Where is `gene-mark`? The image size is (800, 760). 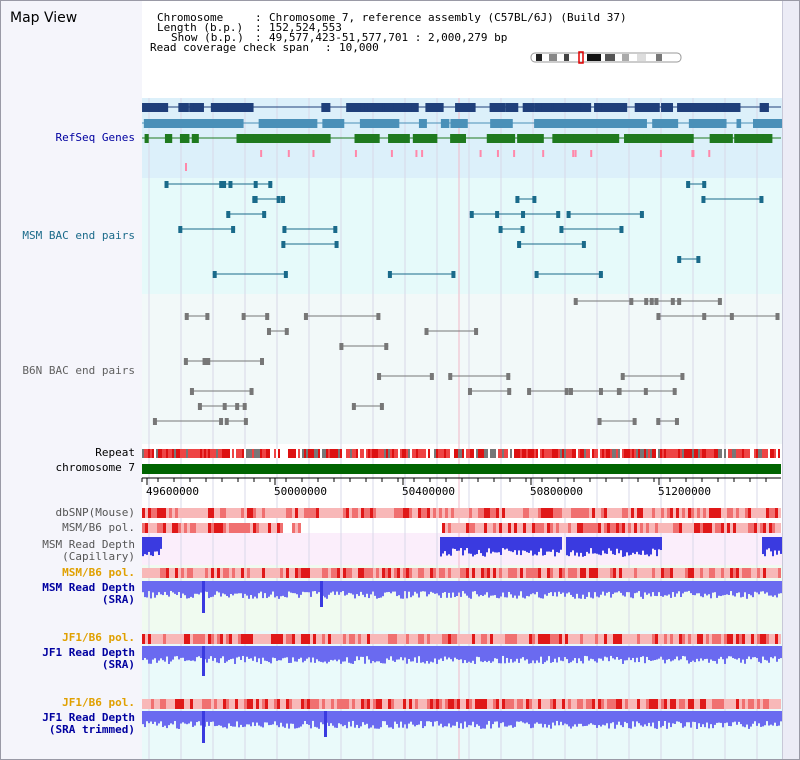 gene-mark is located at coordinates (355, 153).